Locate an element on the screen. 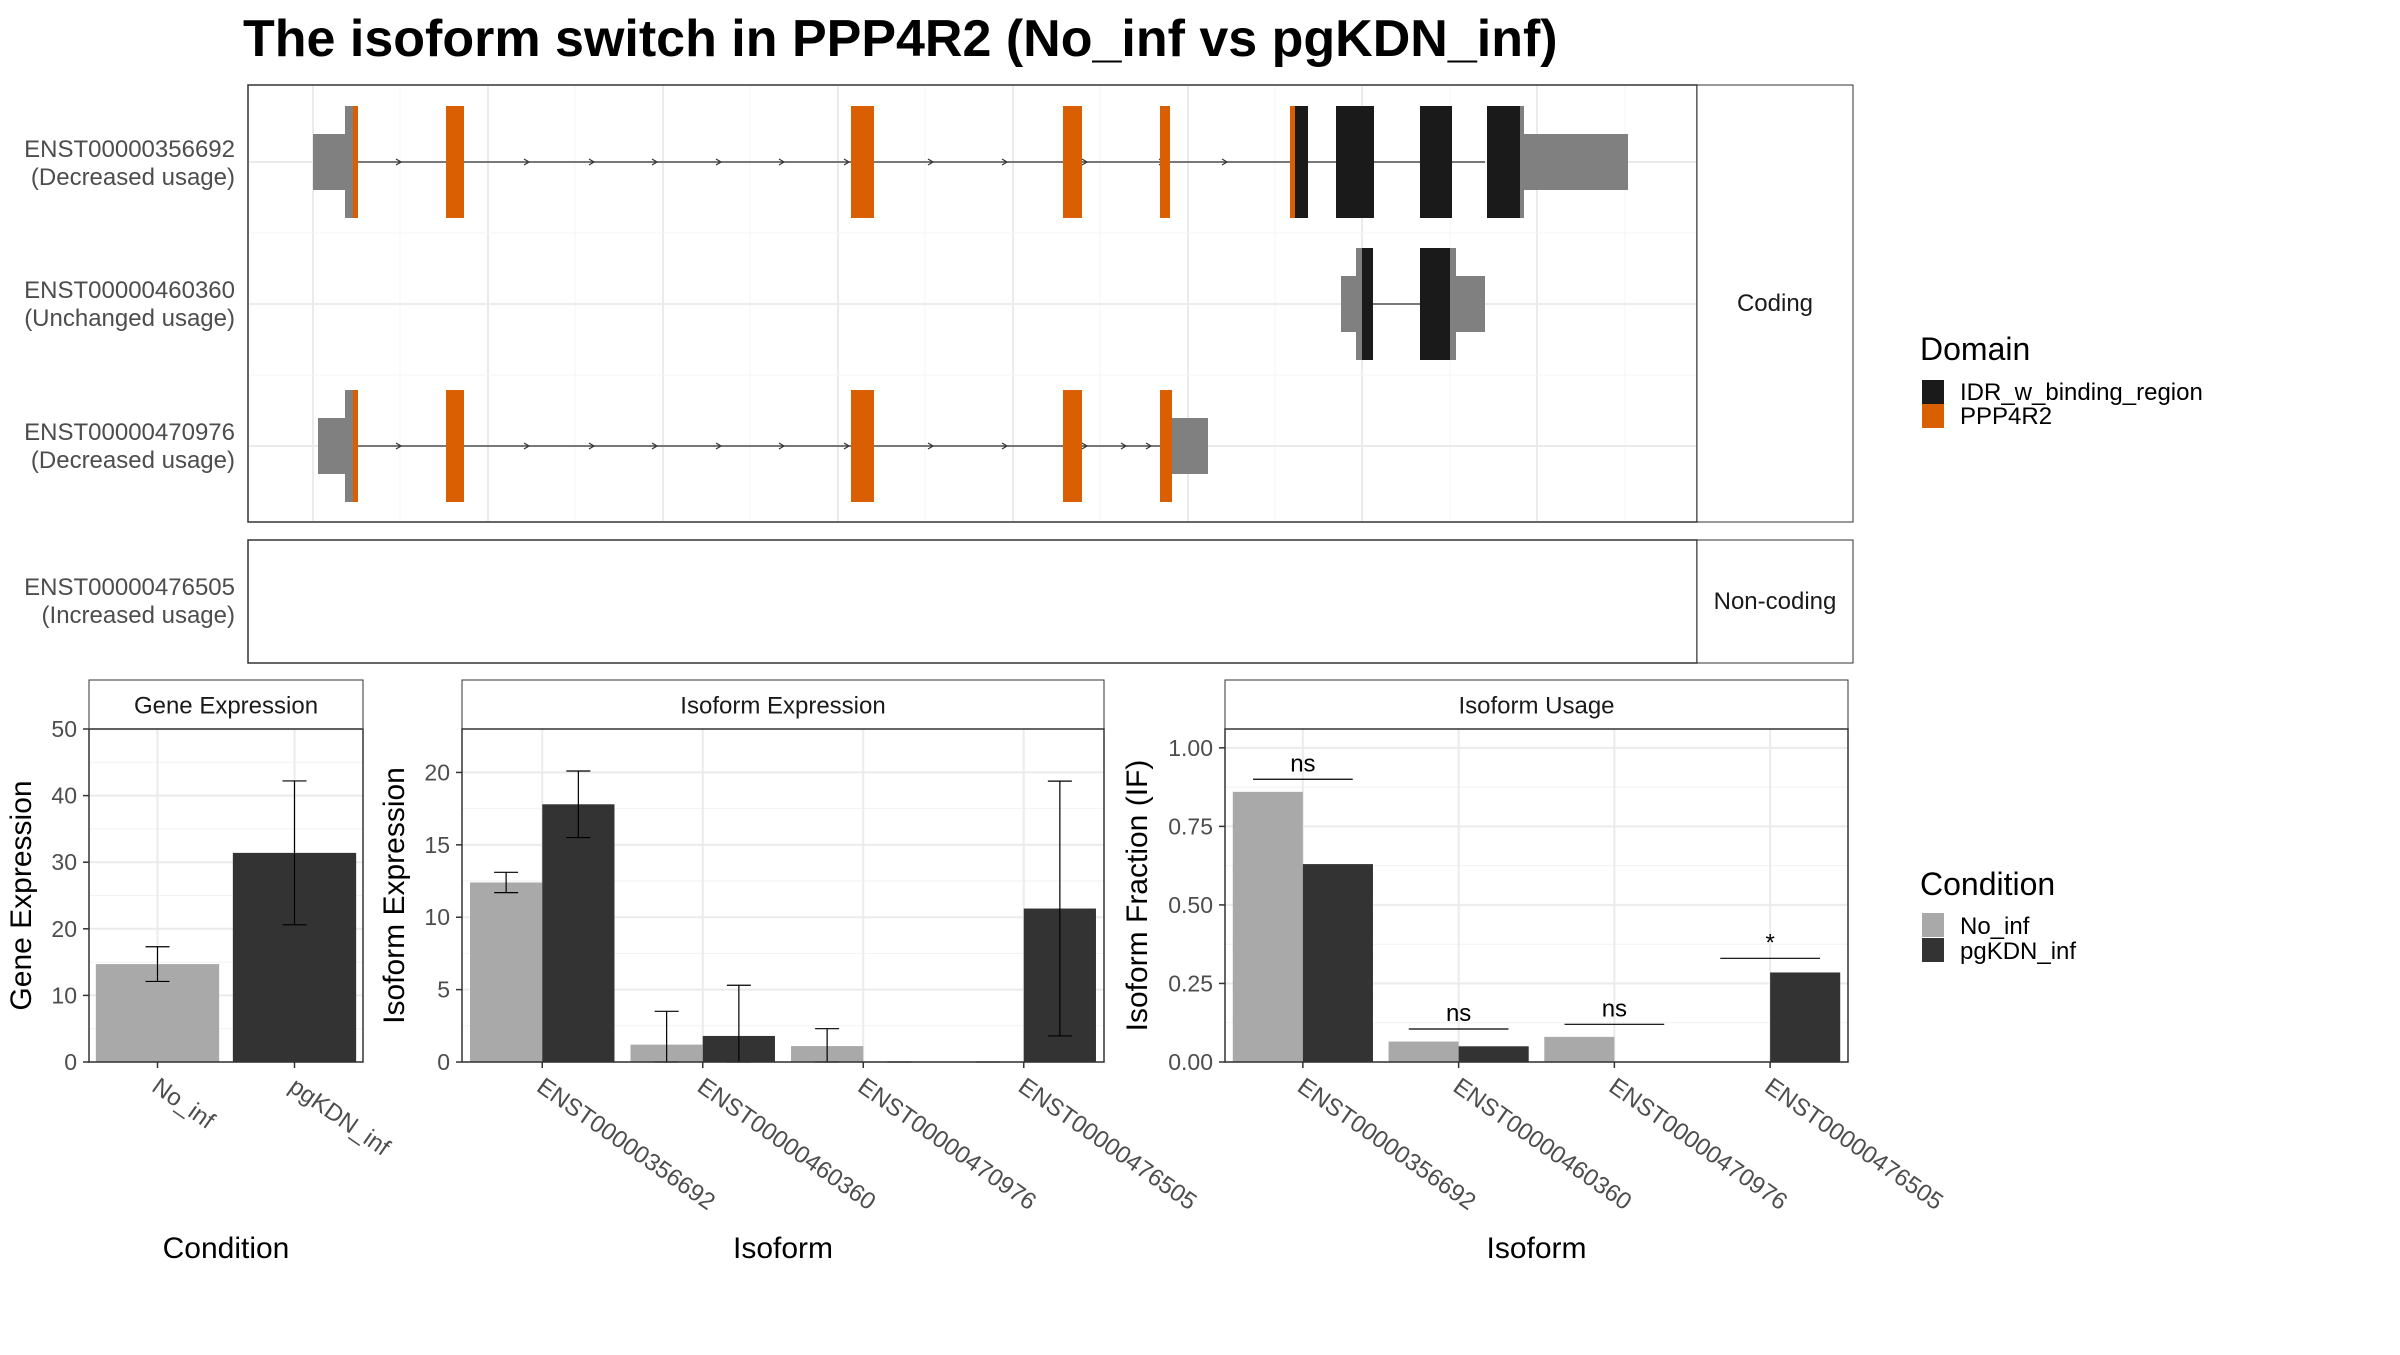  isoform-status-label: (Increased usage) is located at coordinates (138, 615).